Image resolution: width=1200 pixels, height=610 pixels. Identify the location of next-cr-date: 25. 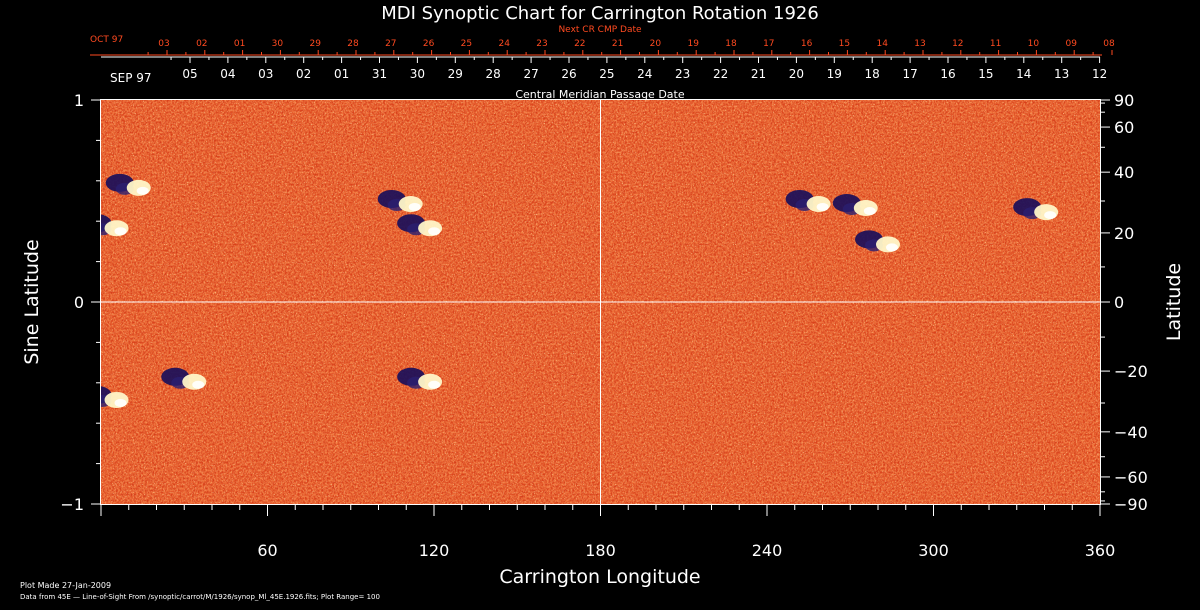
(466, 44).